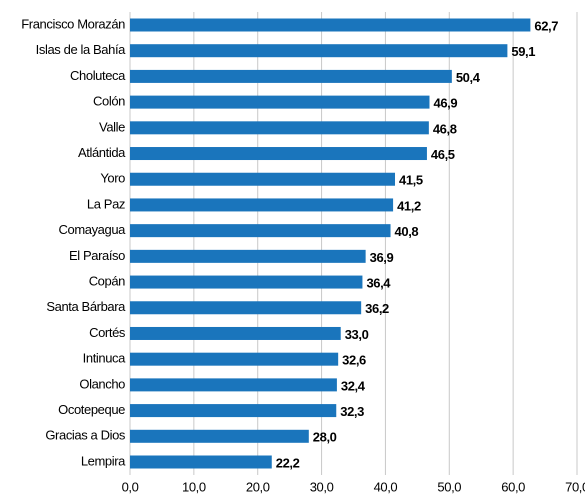 Image resolution: width=585 pixels, height=494 pixels. Describe the element at coordinates (546, 25) in the screenshot. I see `data-label: 62,7` at that location.